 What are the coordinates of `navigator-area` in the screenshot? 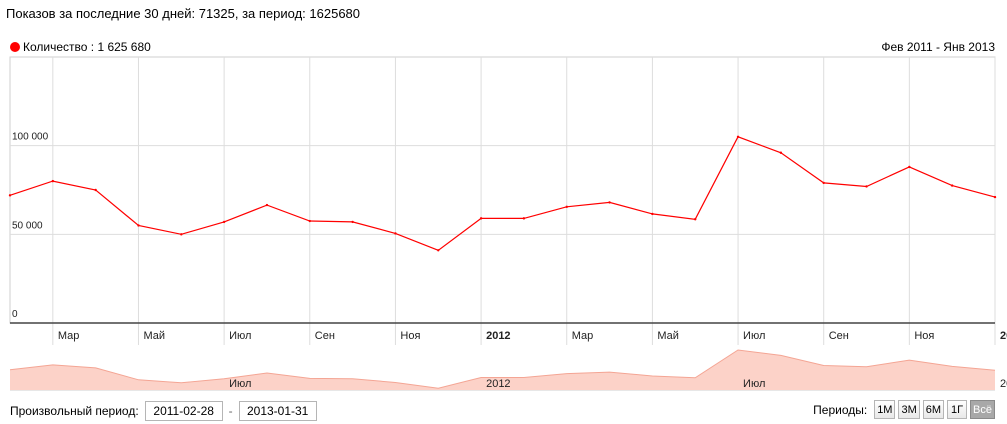 It's located at (502, 370).